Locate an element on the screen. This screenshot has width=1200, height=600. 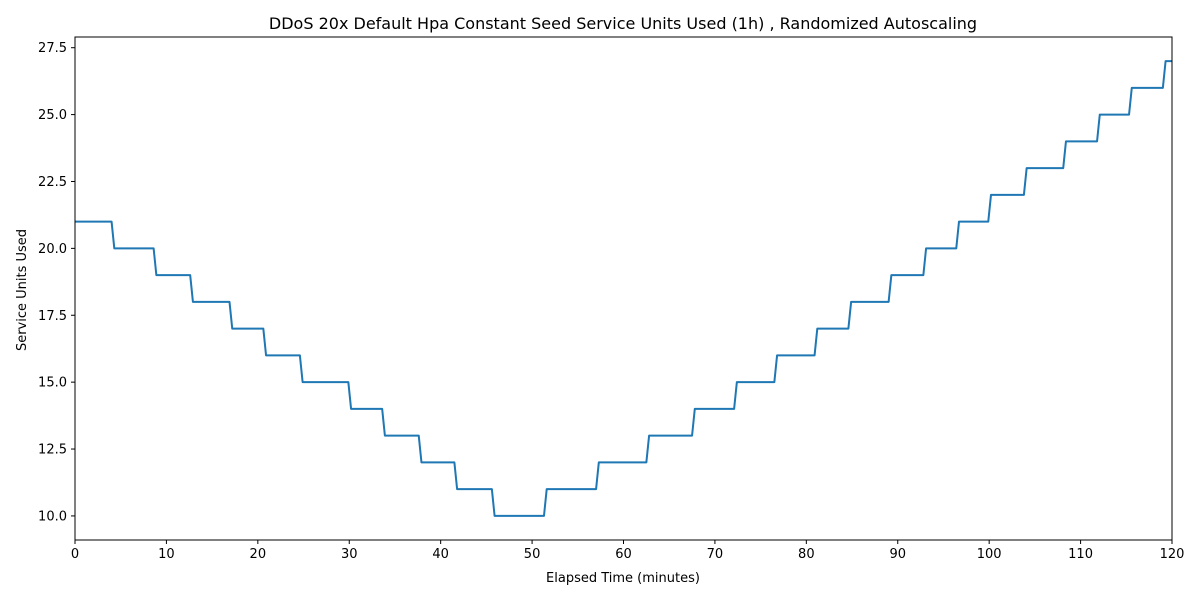
y-tick-label: 25.0 is located at coordinates (52, 115).